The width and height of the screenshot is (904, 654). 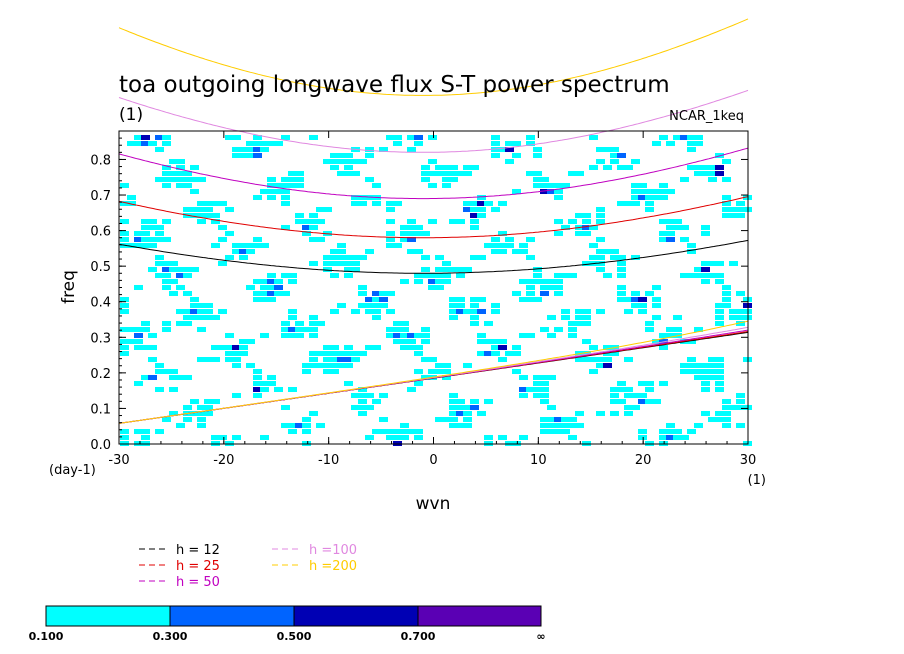 I want to click on x-unit-label: (1), so click(x=757, y=480).